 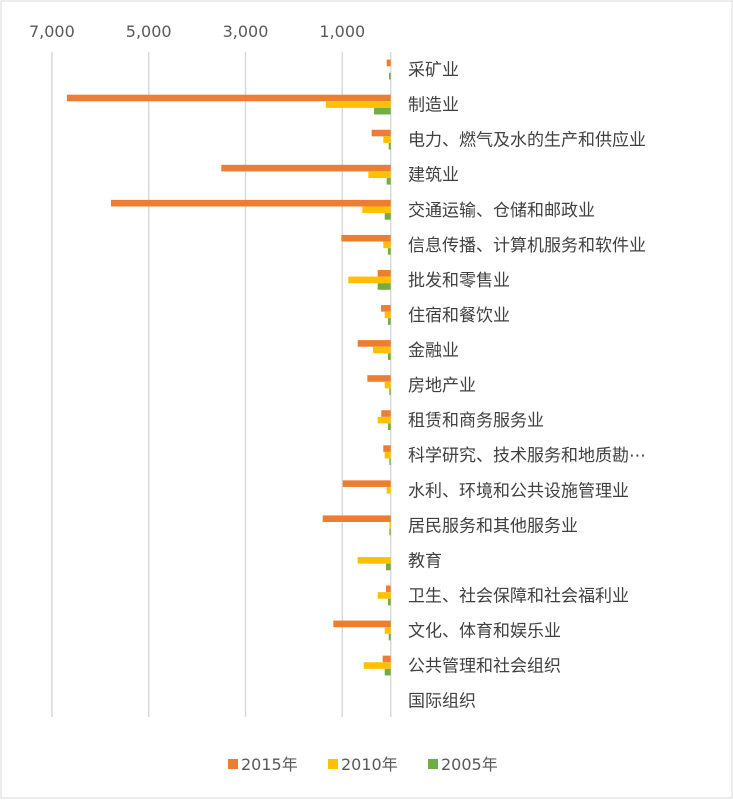 I want to click on category-label: 国际组织, so click(x=442, y=702).